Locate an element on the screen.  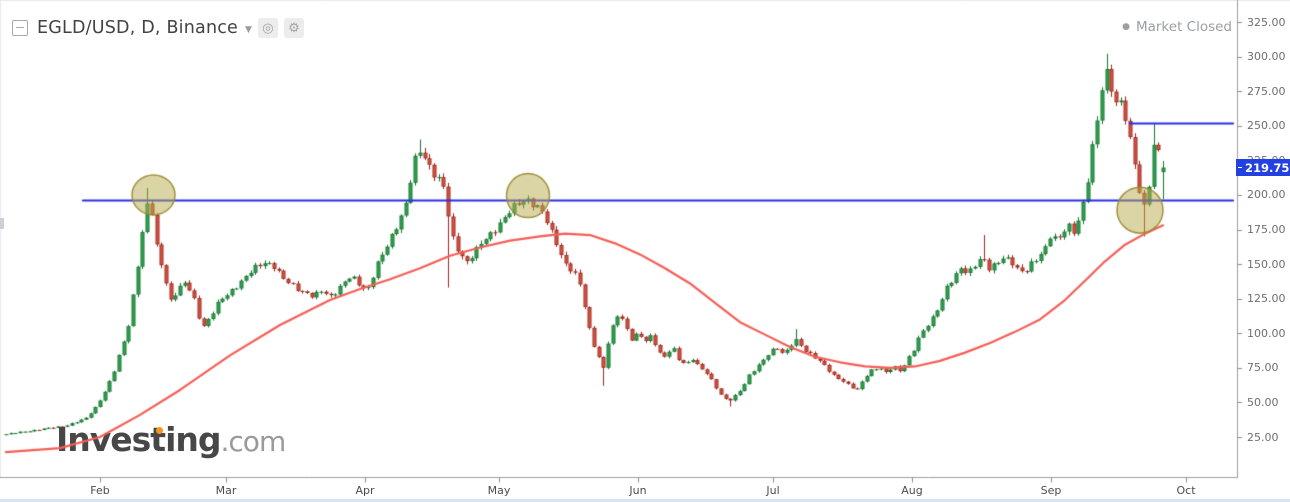
price-axis-label: 275.00 is located at coordinates (1266, 91).